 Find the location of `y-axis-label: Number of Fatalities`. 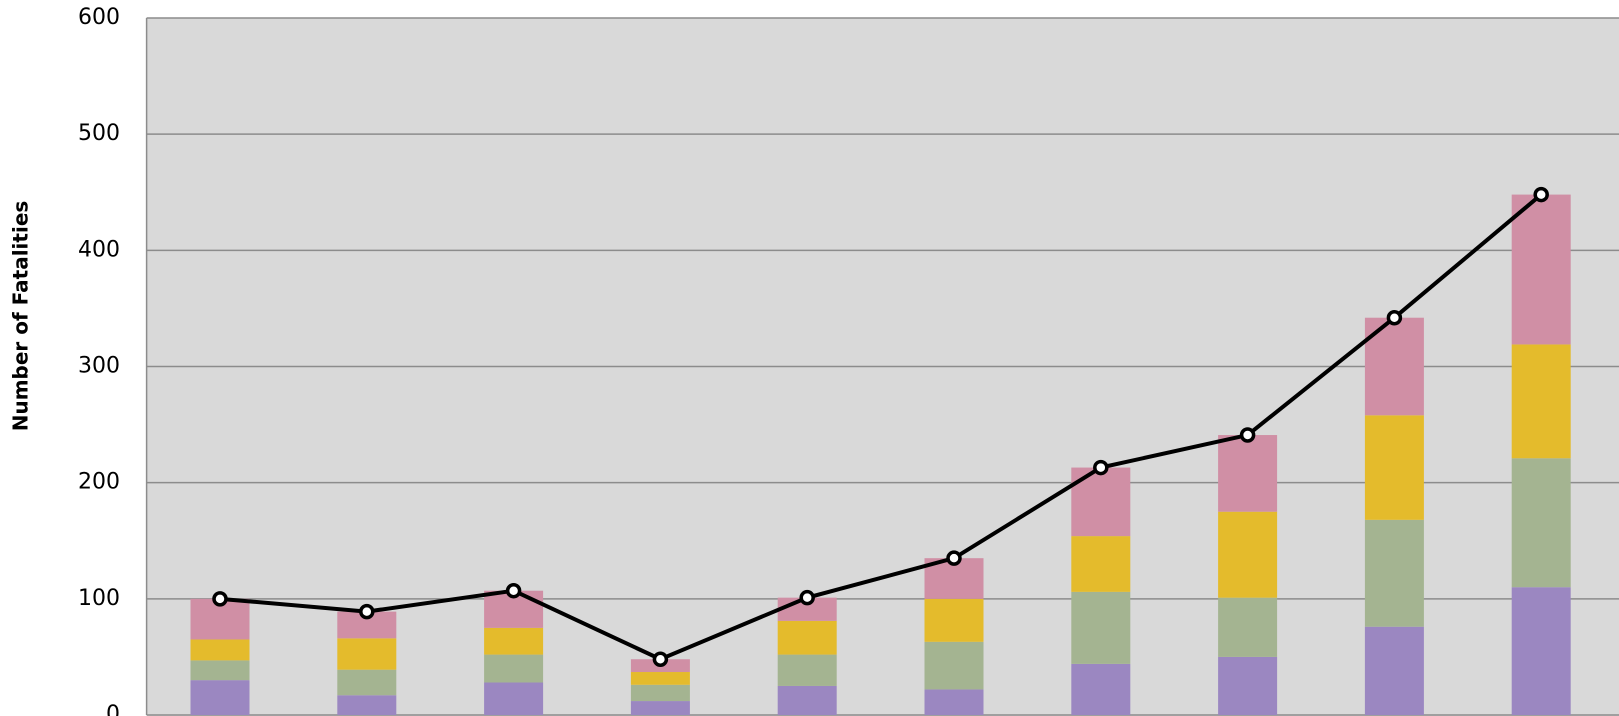

y-axis-label: Number of Fatalities is located at coordinates (21, 316).